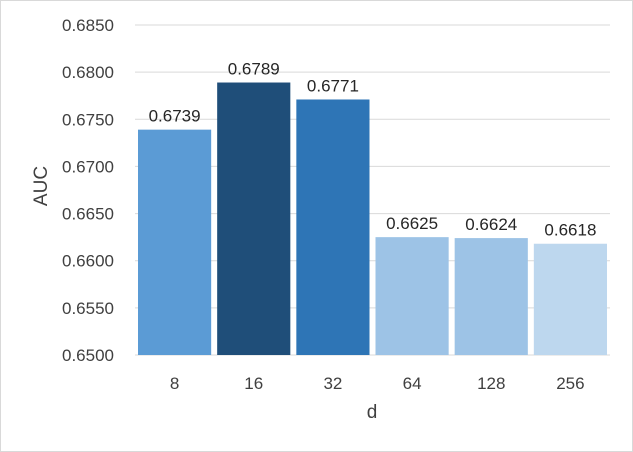 The image size is (633, 452). Describe the element at coordinates (88, 166) in the screenshot. I see `y-tick-label: 0.6700` at that location.